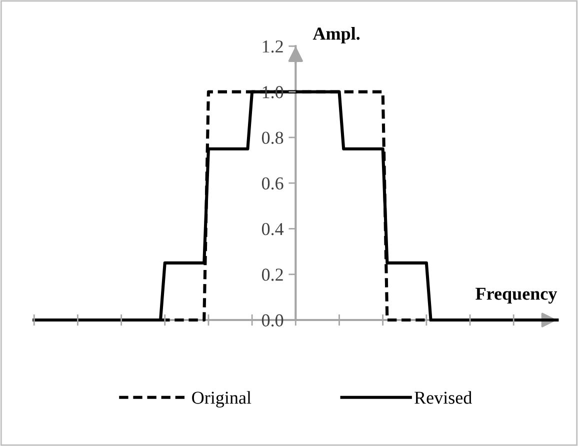 The height and width of the screenshot is (446, 578). Describe the element at coordinates (273, 183) in the screenshot. I see `y-tick-label: 0.6` at that location.